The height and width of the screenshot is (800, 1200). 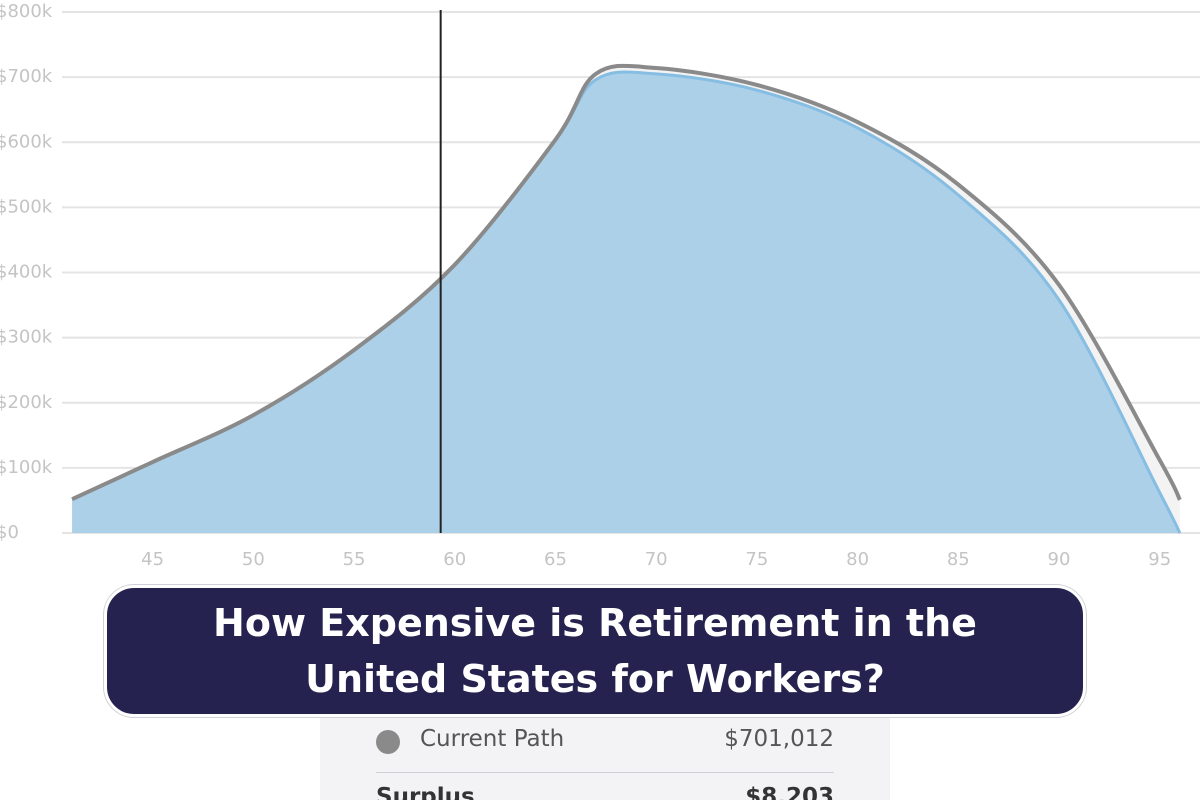 What do you see at coordinates (492, 739) in the screenshot?
I see `legend-label: Current Path` at bounding box center [492, 739].